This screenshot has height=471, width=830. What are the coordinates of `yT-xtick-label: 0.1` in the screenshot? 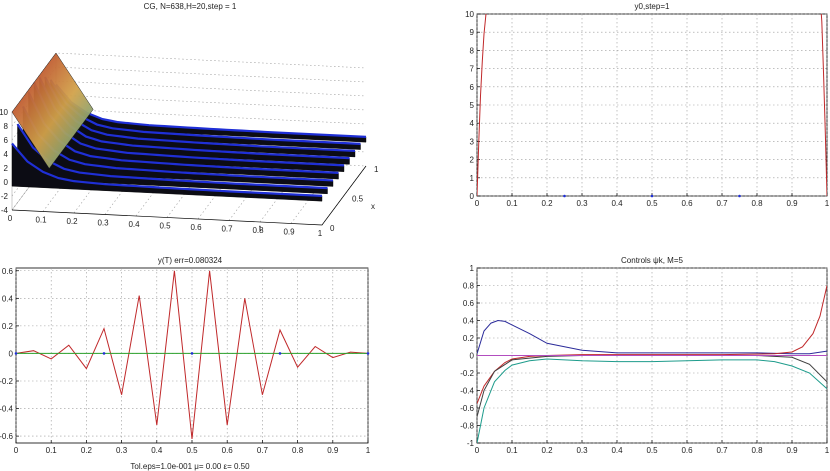 It's located at (52, 450).